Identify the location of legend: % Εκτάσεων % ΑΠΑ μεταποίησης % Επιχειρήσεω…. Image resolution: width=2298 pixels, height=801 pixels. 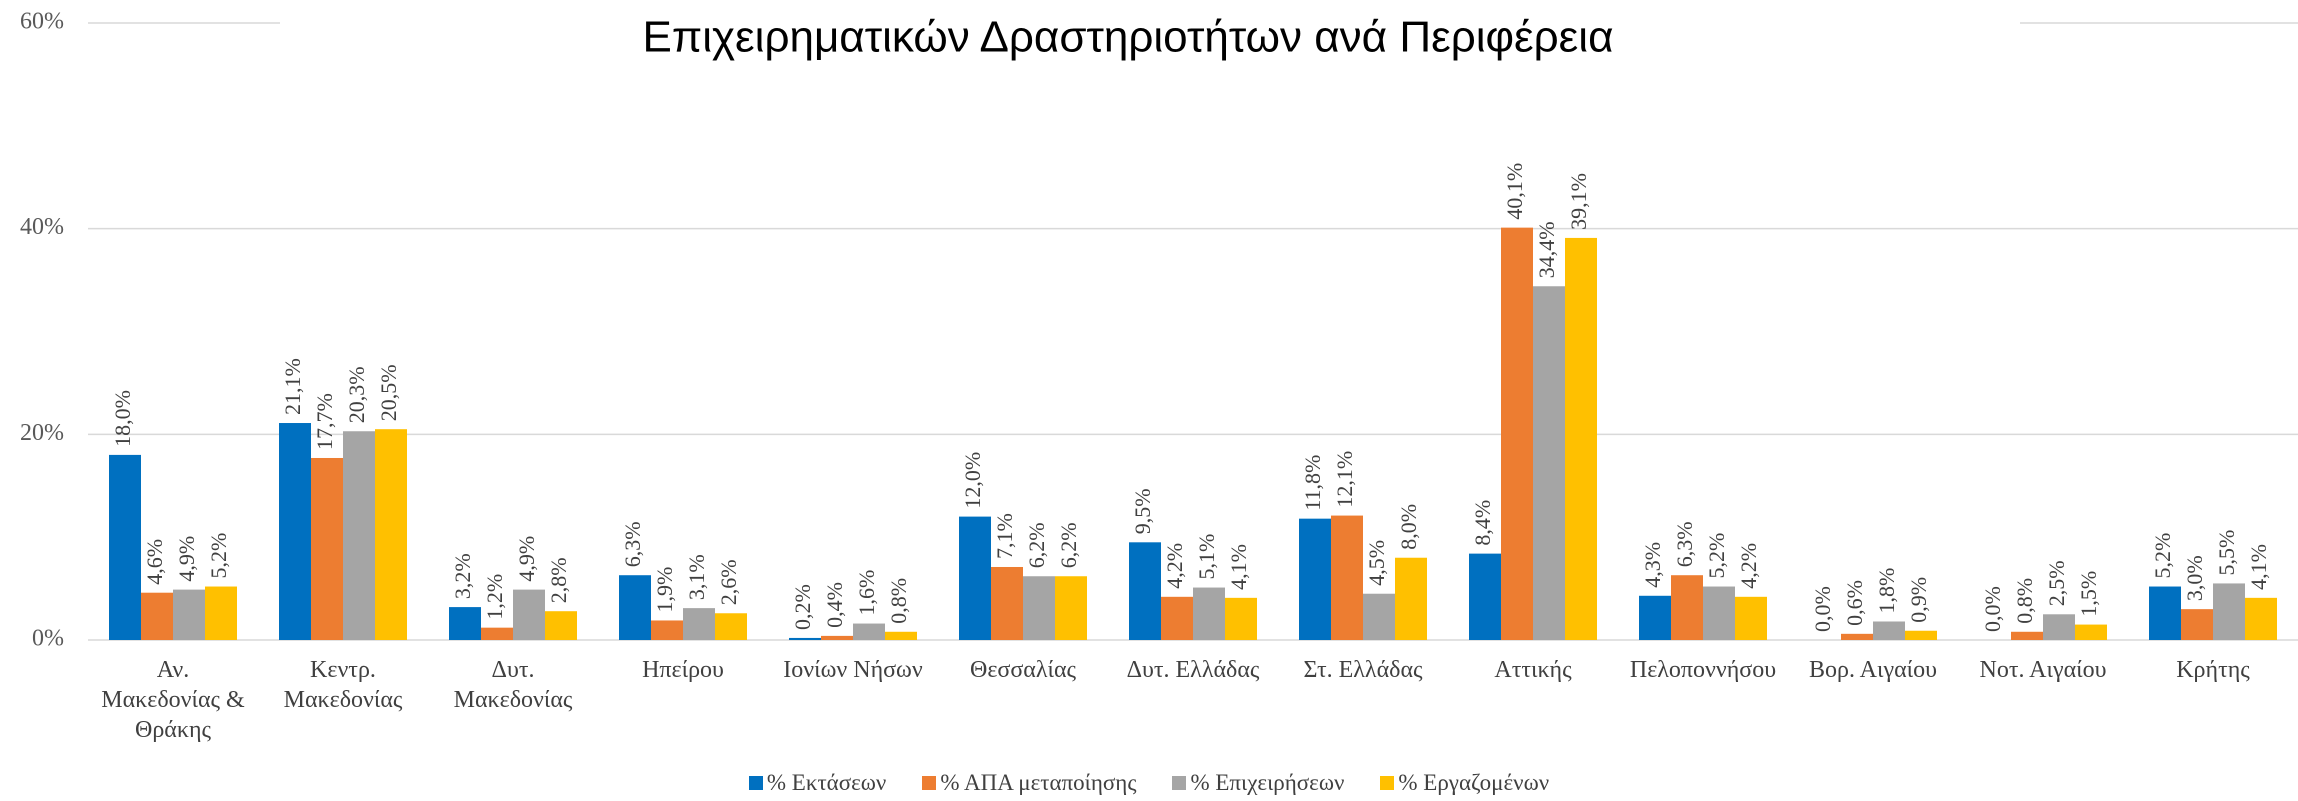
(1149, 783).